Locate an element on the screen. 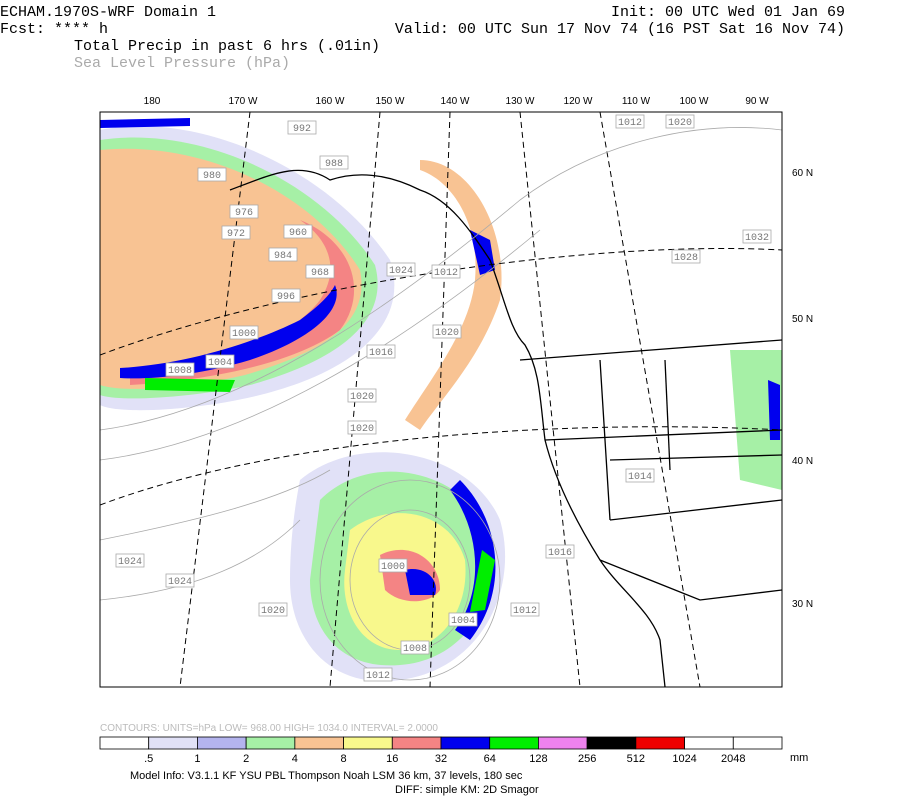  contour-label: 960 is located at coordinates (298, 233).